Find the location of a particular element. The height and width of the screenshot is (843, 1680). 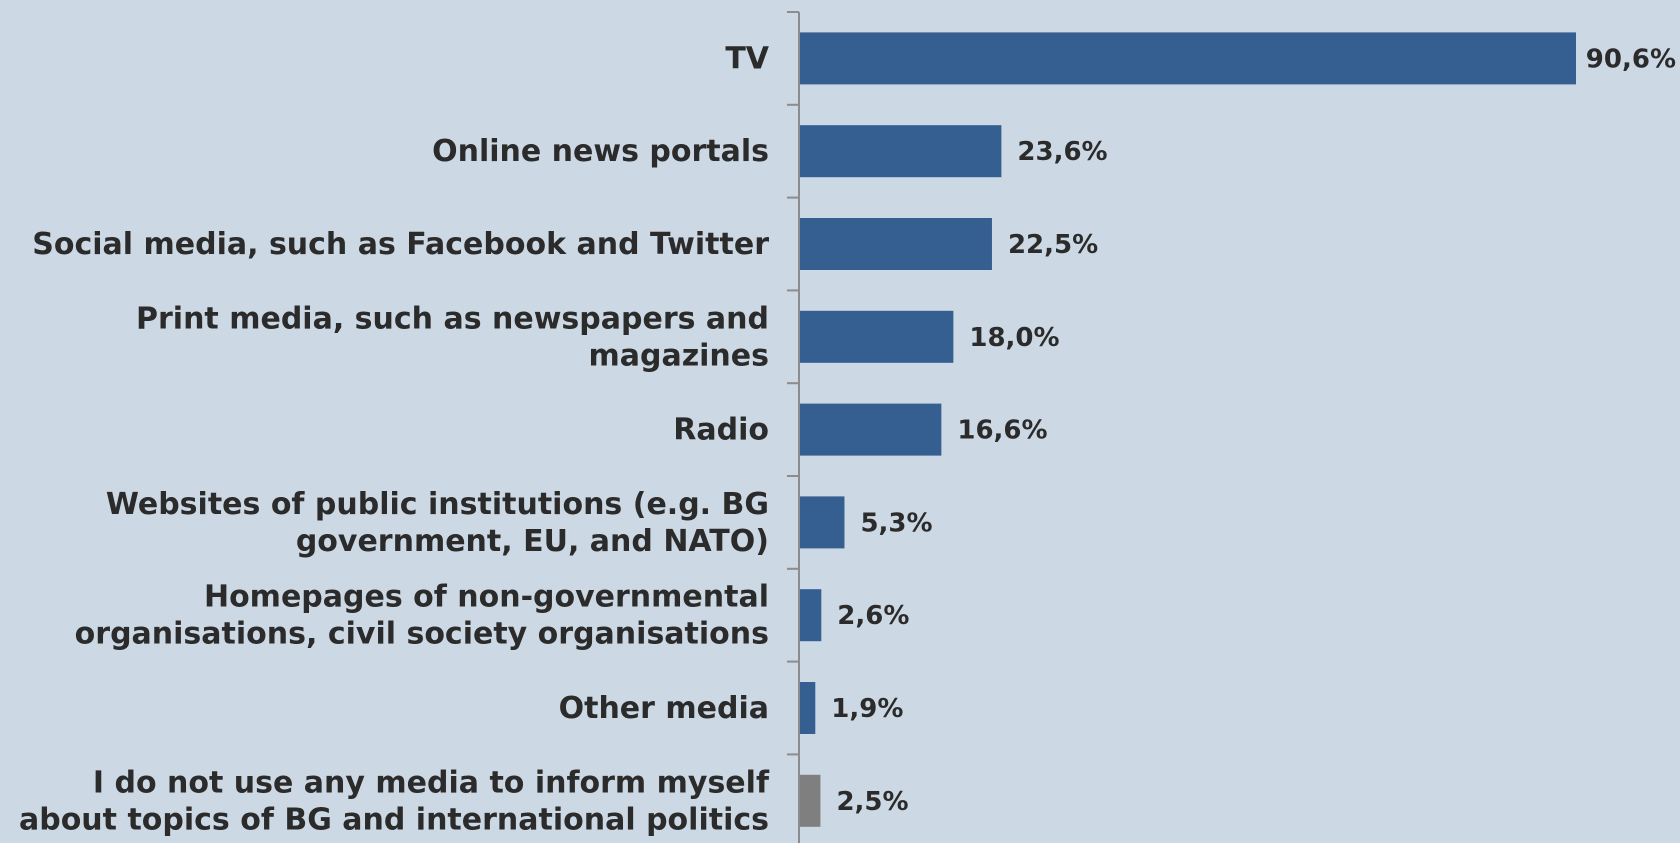

category-label: Homepages of non-governmental is located at coordinates (486, 597).